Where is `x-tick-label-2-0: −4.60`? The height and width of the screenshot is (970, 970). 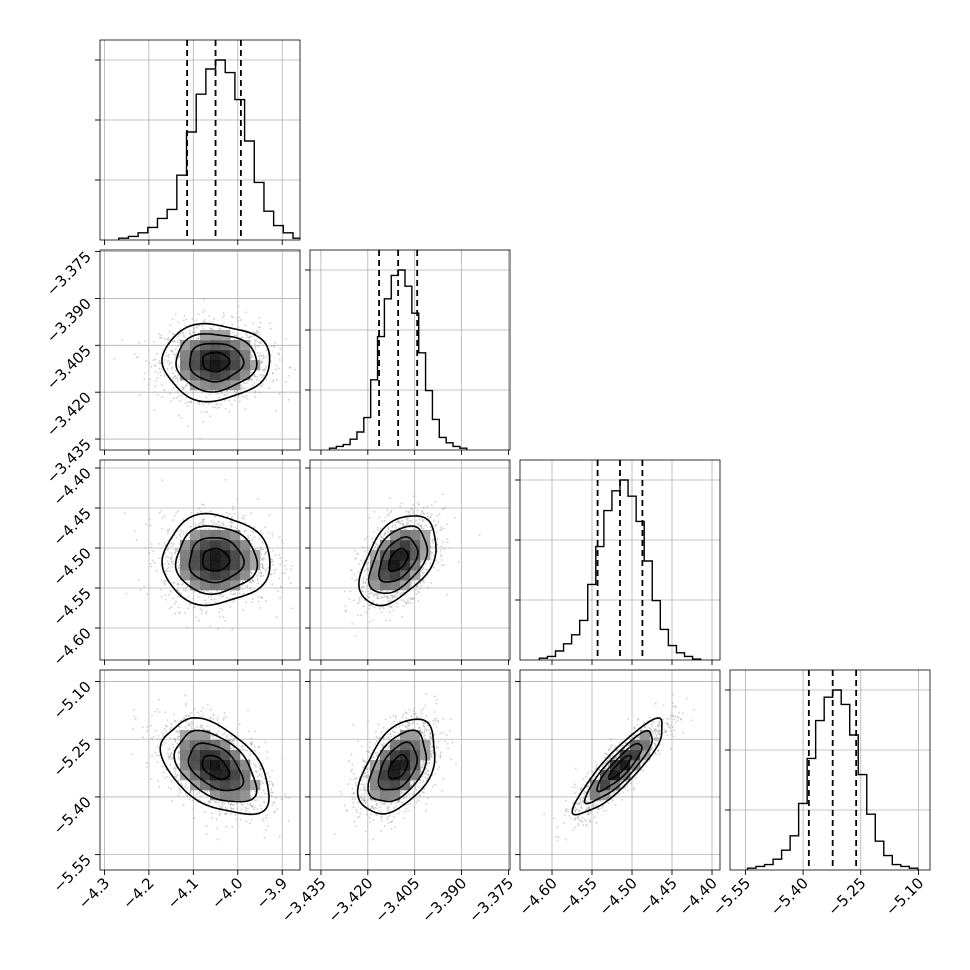
x-tick-label-2-0: −4.60 is located at coordinates (538, 896).